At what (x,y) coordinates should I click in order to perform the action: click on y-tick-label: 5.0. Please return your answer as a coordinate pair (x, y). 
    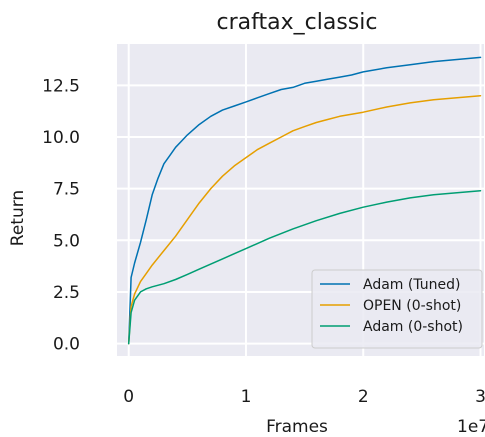
    Looking at the image, I should click on (66, 241).